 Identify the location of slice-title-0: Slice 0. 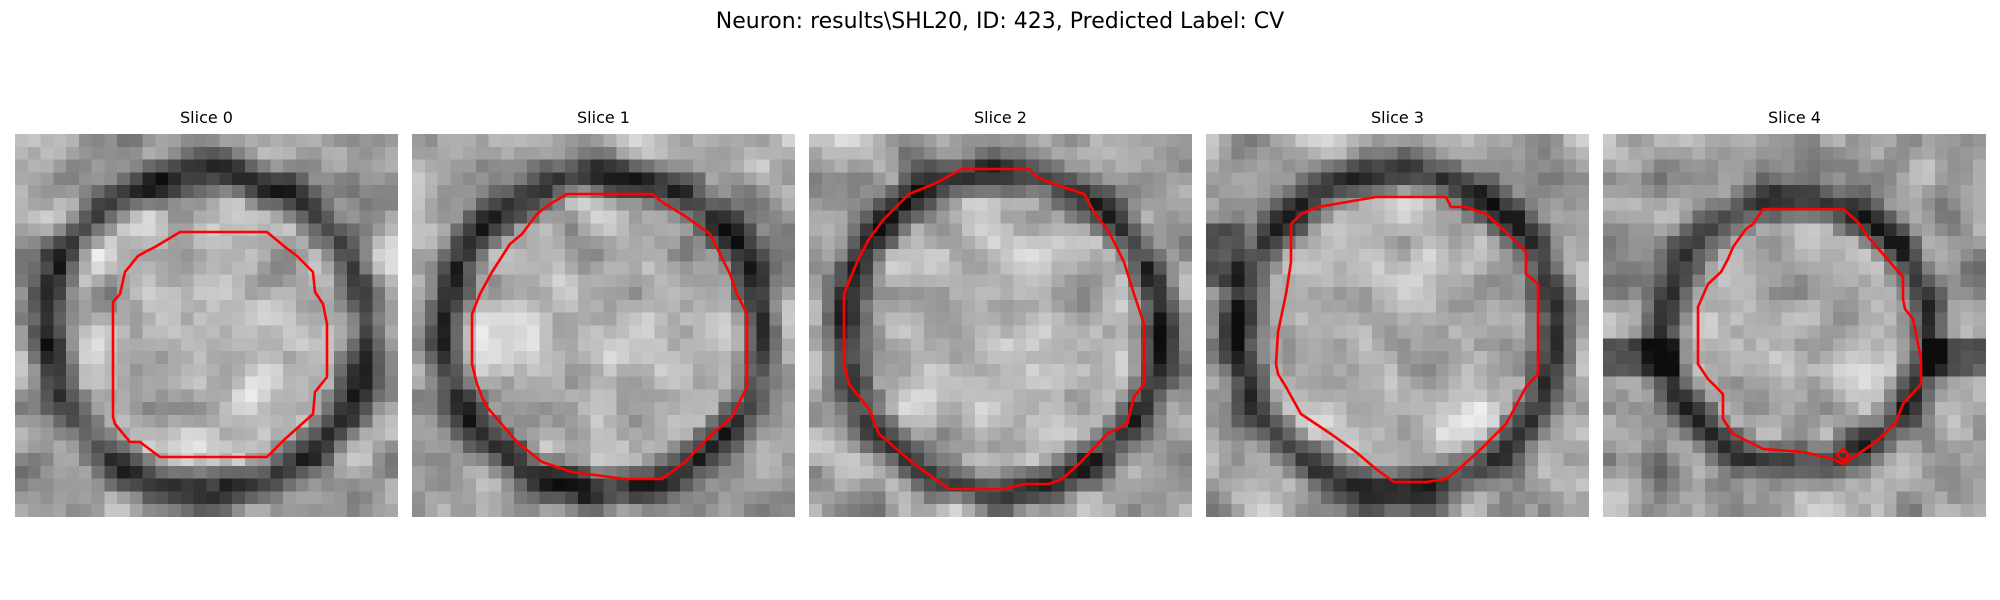
(206, 117).